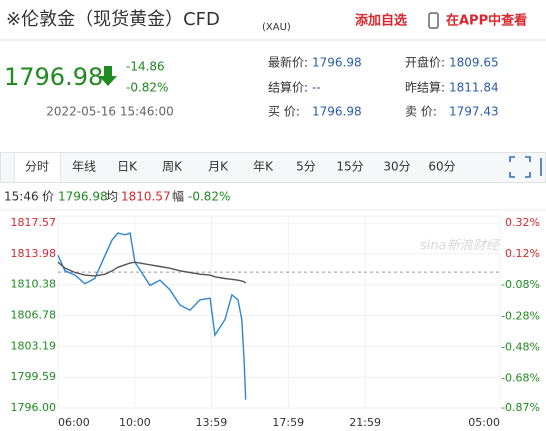 The width and height of the screenshot is (546, 431). What do you see at coordinates (421, 112) in the screenshot?
I see `stat-label: 卖 价:` at bounding box center [421, 112].